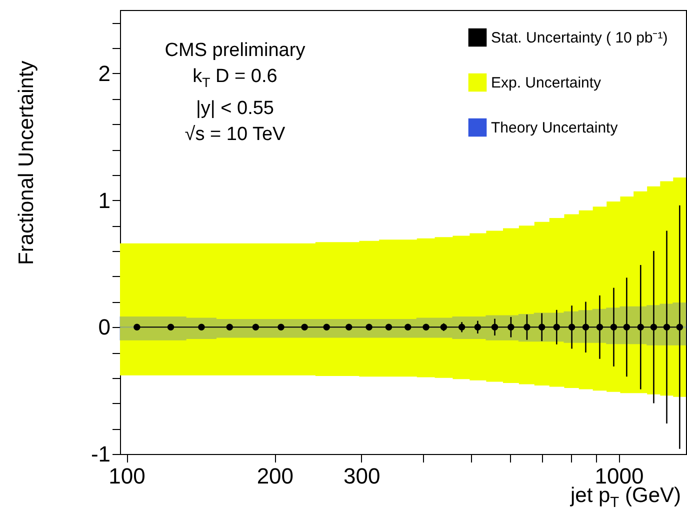 The width and height of the screenshot is (687, 522). Describe the element at coordinates (275, 476) in the screenshot. I see `x-tick-label: 200` at that location.